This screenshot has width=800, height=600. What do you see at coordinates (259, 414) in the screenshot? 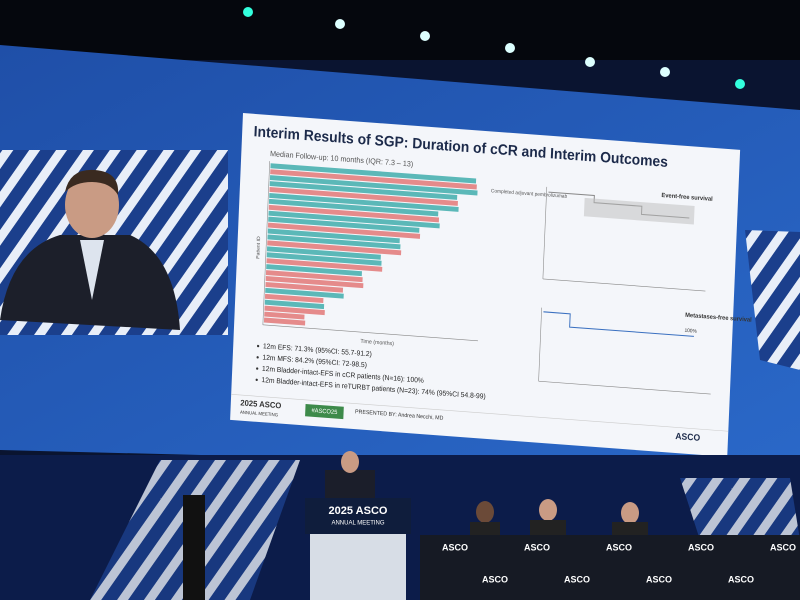
I see `footer-meeting: ANNUAL MEETING` at bounding box center [259, 414].